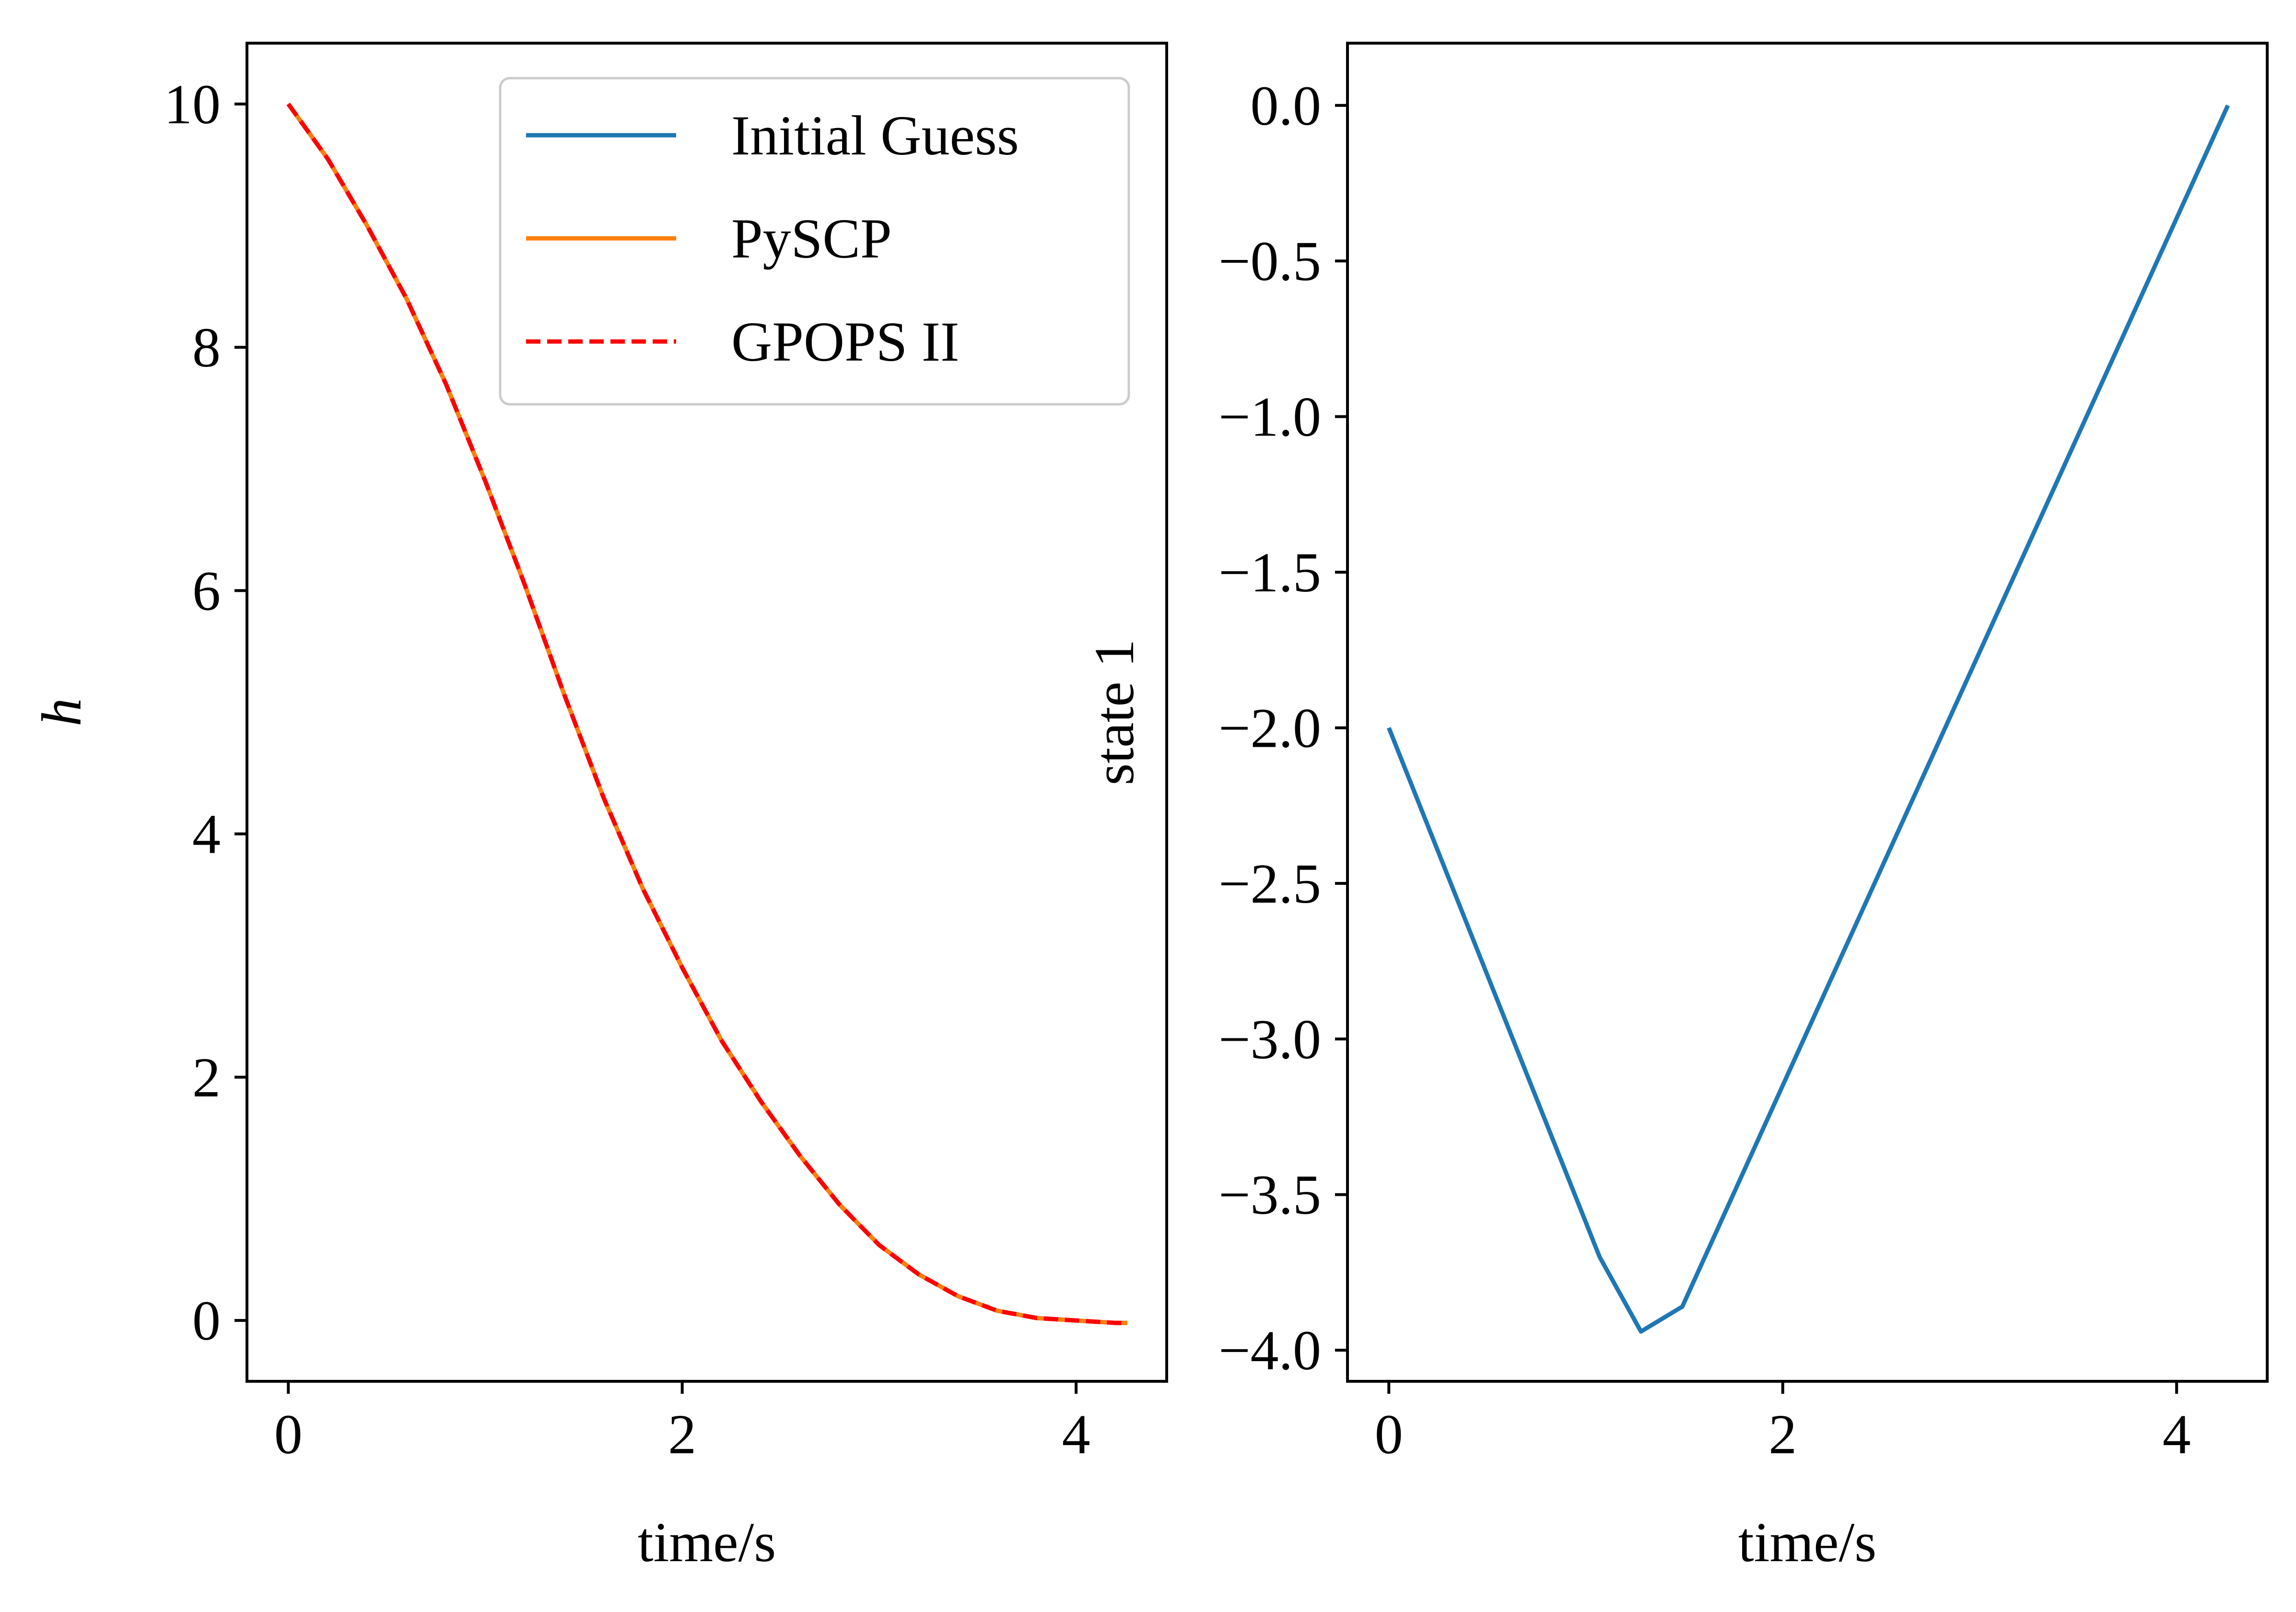 This screenshot has height=1612, width=2296. Describe the element at coordinates (1269, 1039) in the screenshot. I see `y-tick-label: −3.0` at that location.